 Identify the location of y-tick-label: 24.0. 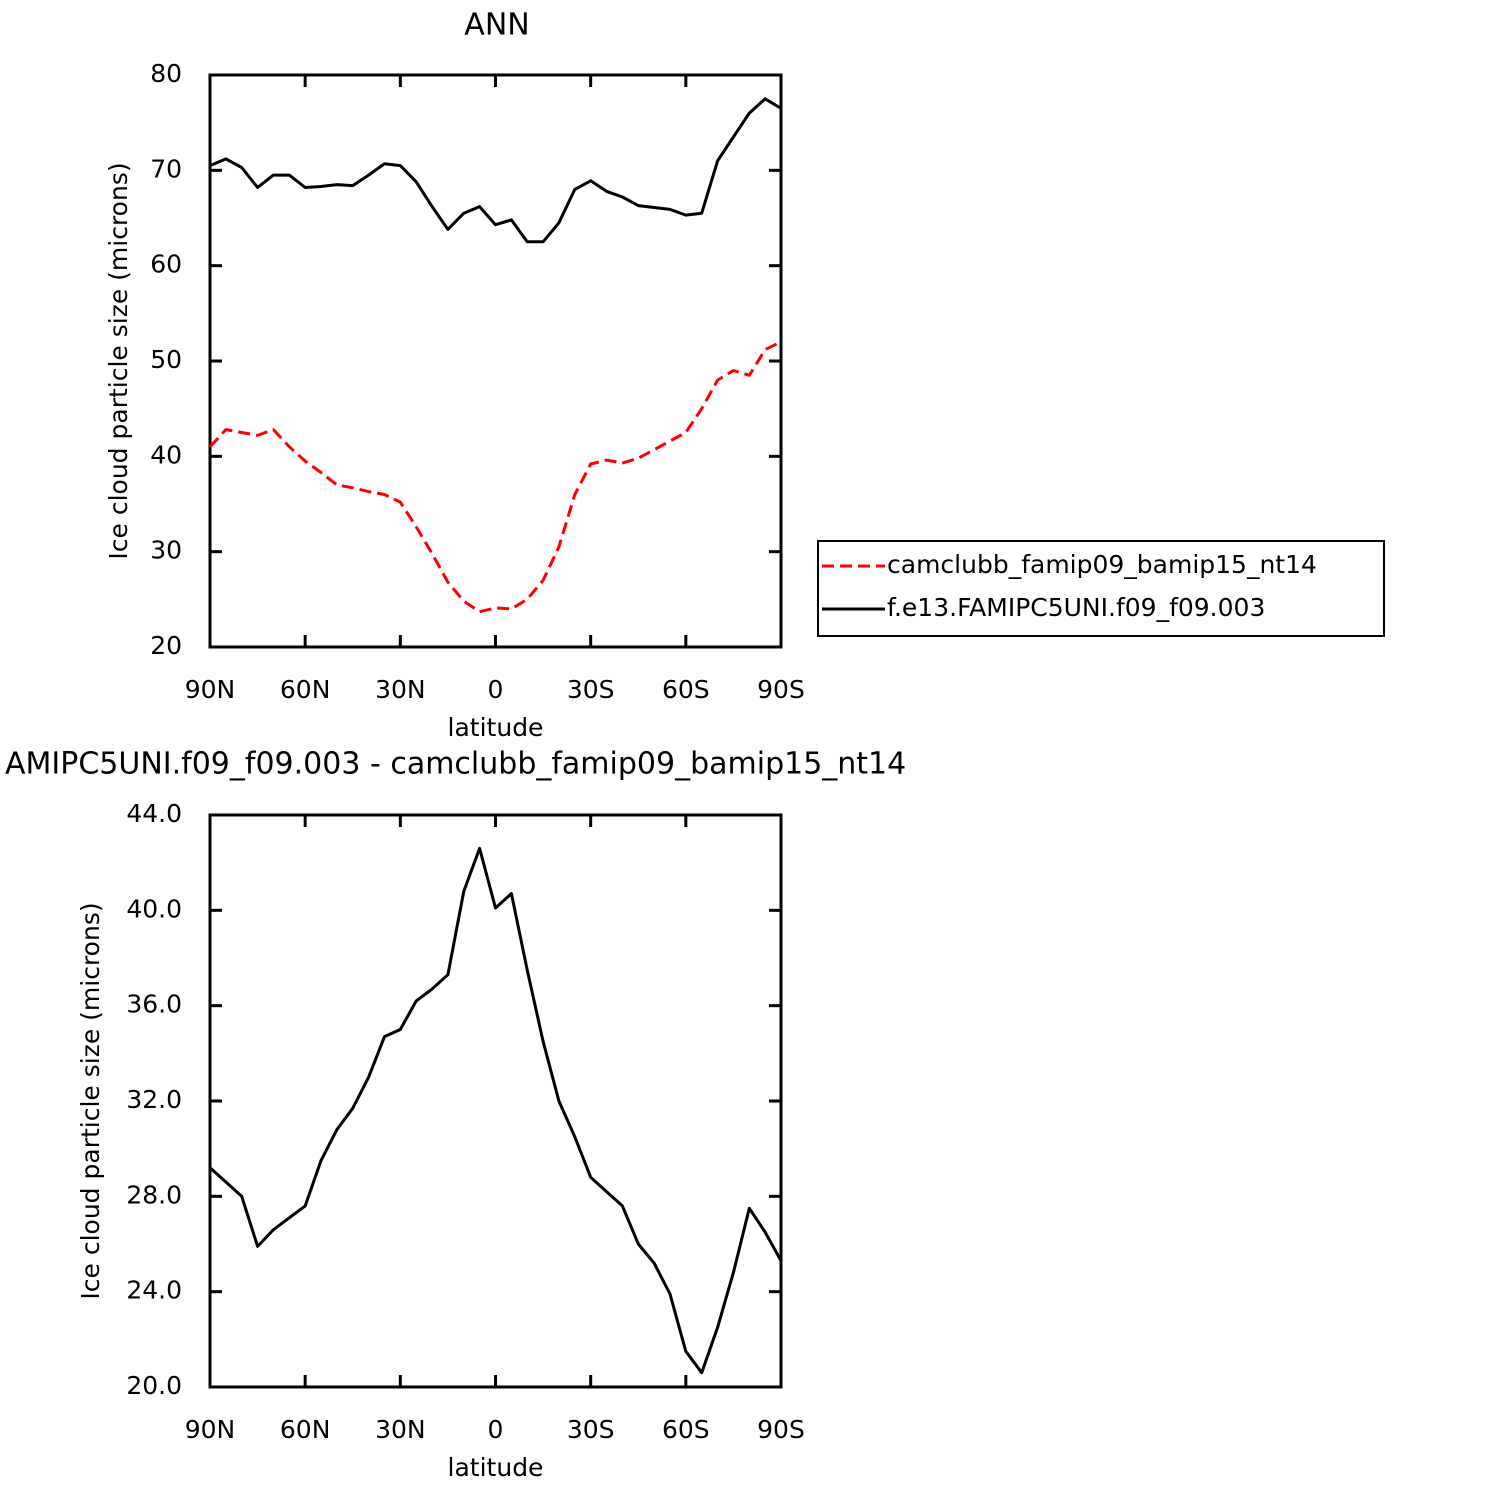
(154, 1290).